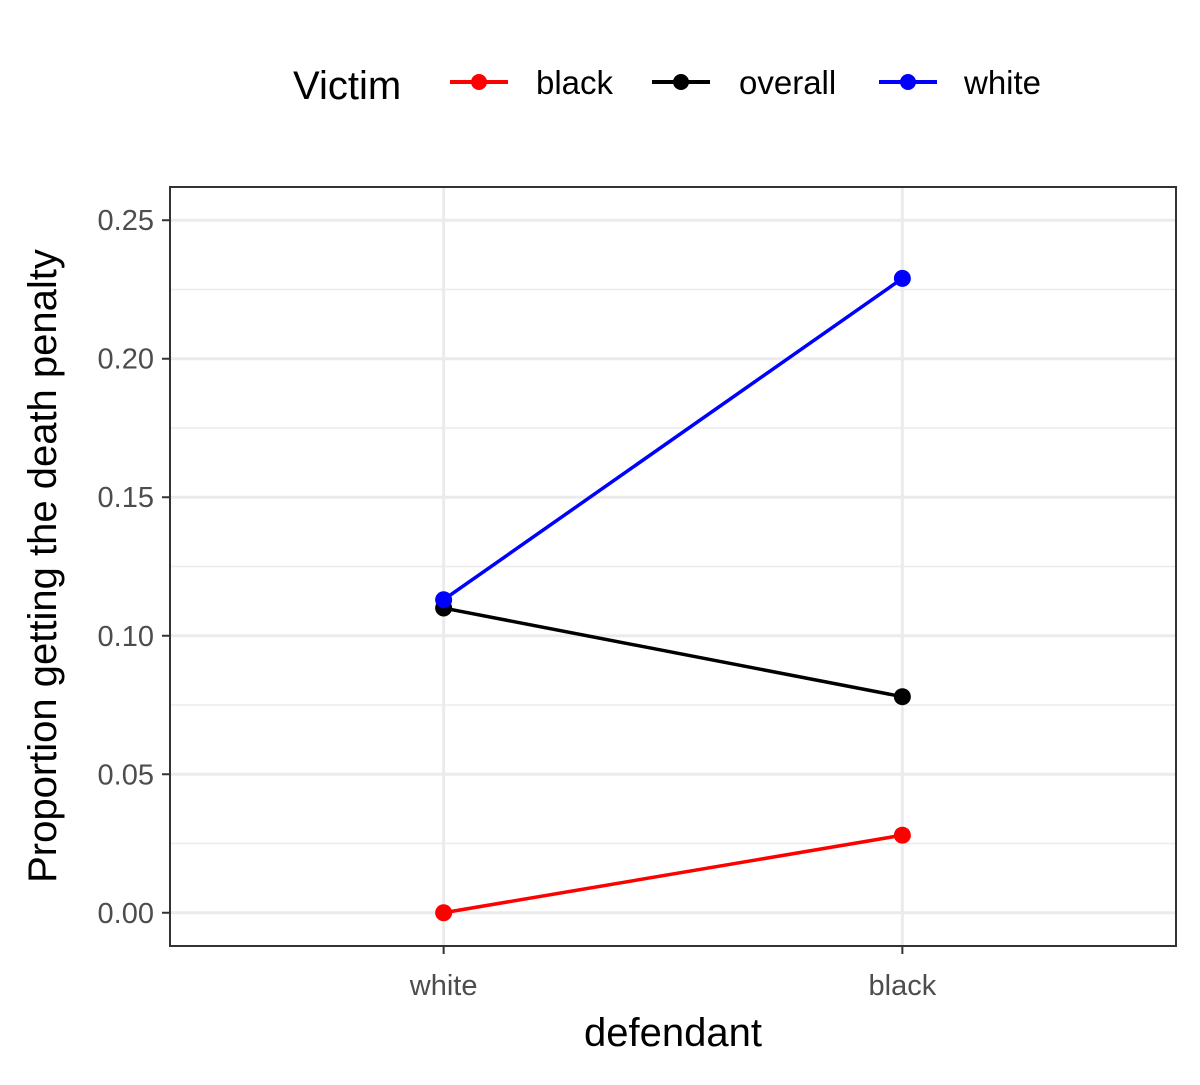 The image size is (1200, 1085). Describe the element at coordinates (532, 82) in the screenshot. I see `legend-key-black: black` at that location.